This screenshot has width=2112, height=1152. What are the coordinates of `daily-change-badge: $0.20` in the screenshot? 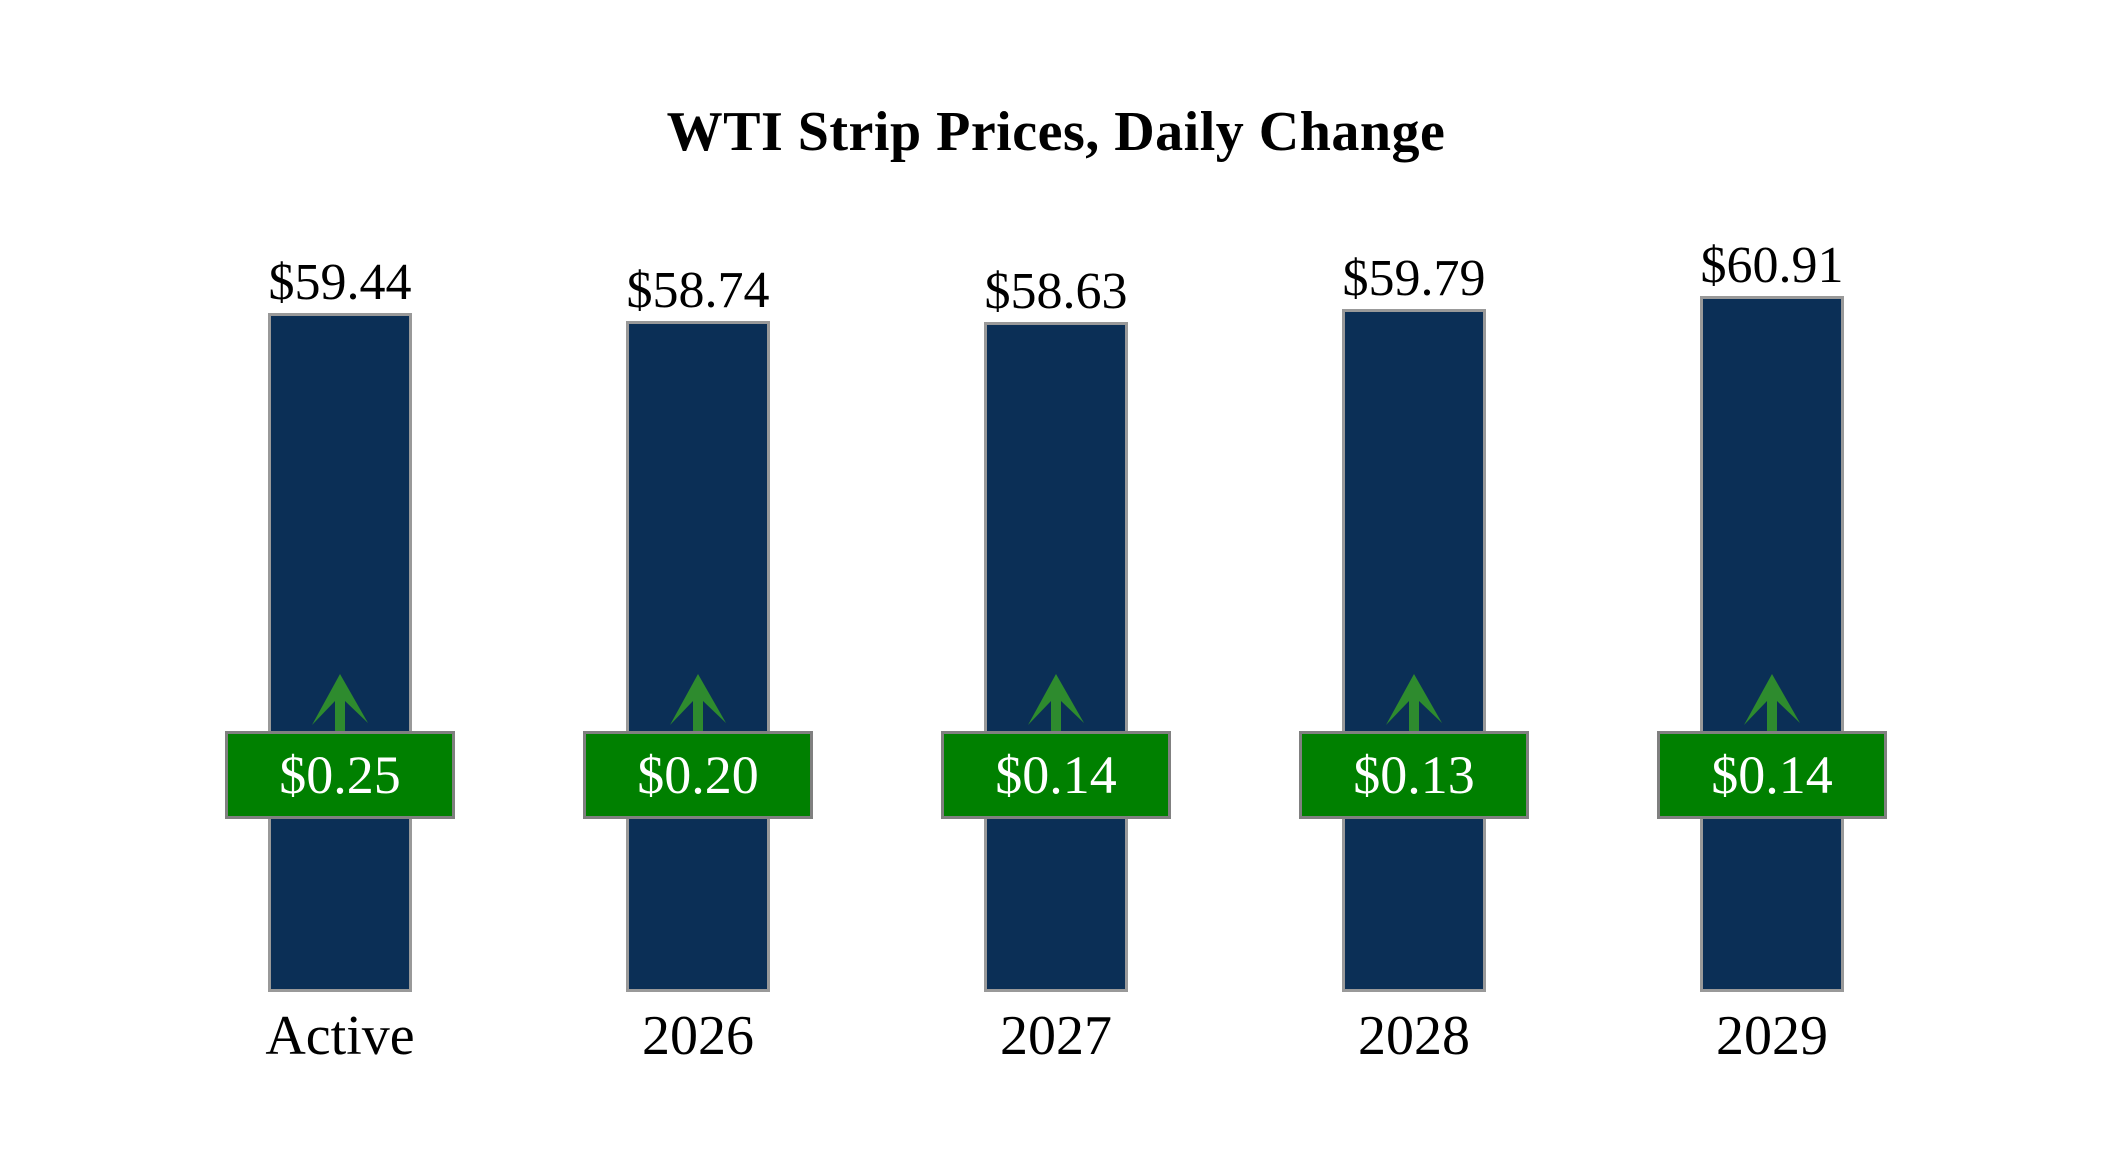 It's located at (698, 775).